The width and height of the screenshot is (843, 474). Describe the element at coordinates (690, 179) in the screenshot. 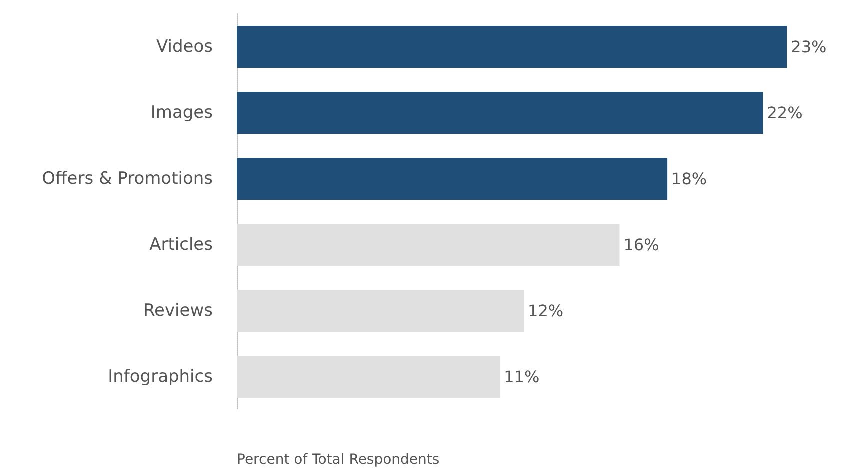

I see `data-label: 18%` at that location.